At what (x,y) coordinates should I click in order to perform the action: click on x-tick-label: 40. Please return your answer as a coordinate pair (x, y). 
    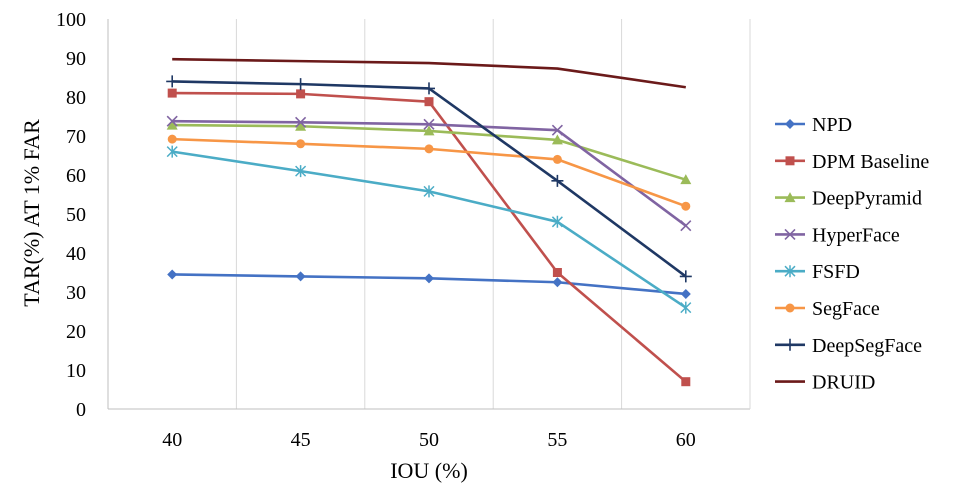
    Looking at the image, I should click on (172, 440).